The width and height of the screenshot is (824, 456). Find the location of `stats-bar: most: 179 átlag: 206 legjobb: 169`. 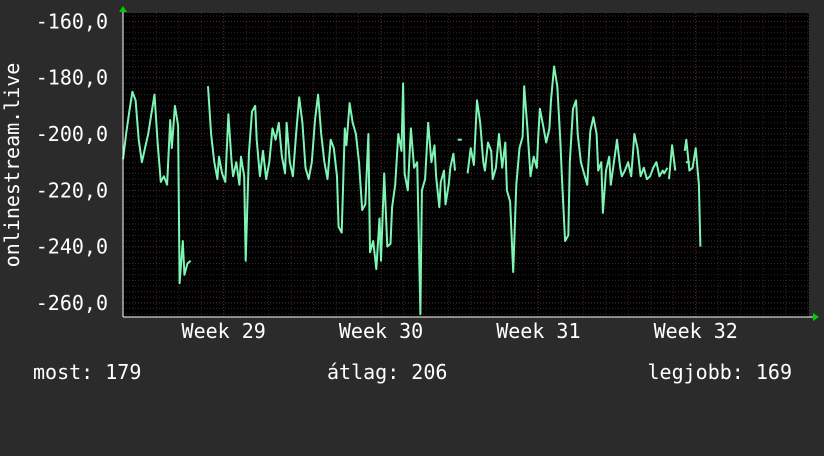

stats-bar: most: 179 átlag: 206 legjobb: 169 is located at coordinates (412, 375).